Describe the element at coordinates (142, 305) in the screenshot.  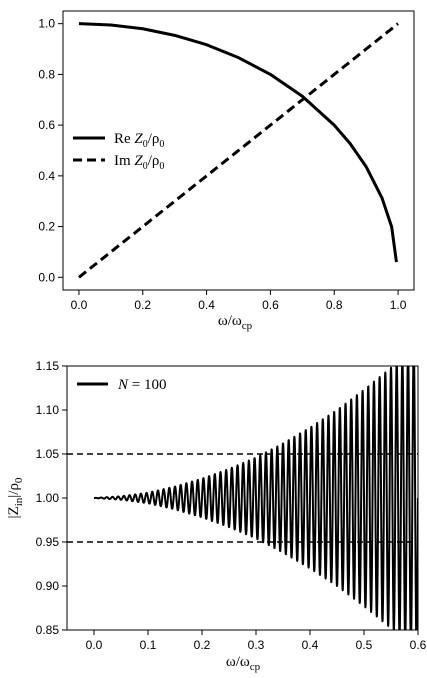
I see `top-xtick-label: 0.2` at that location.